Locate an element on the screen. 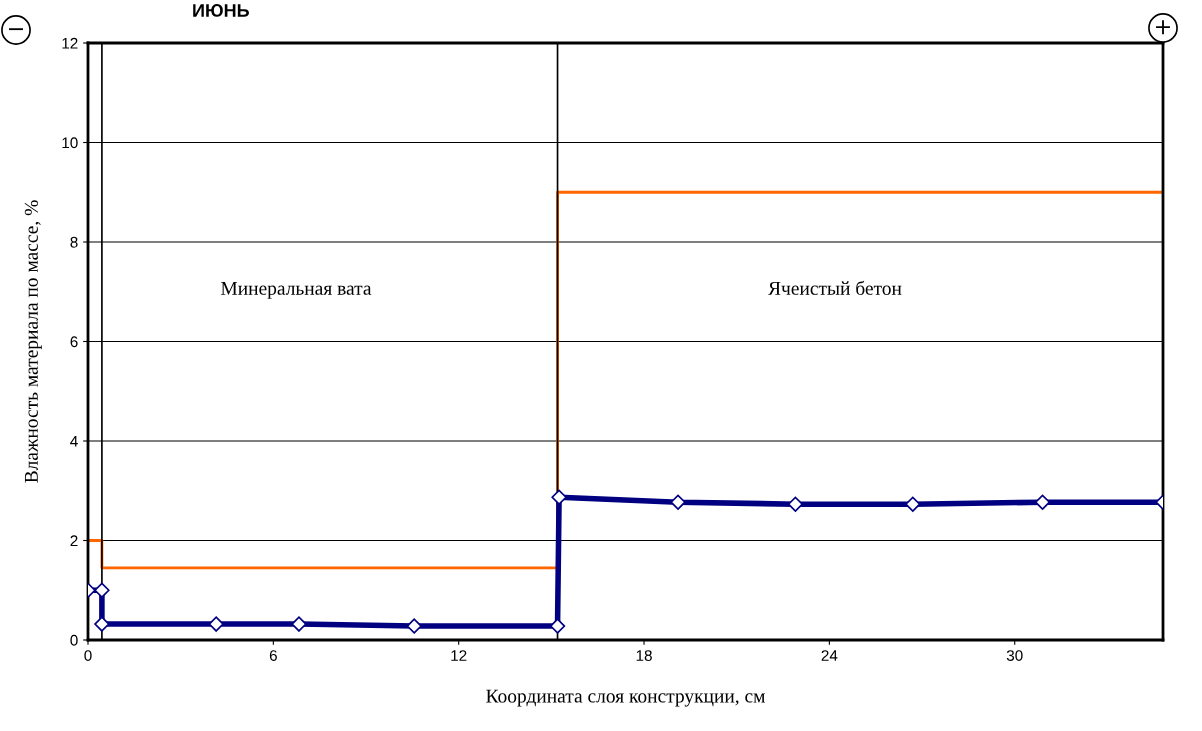 This screenshot has height=731, width=1202. x-tick-label: 0 is located at coordinates (88, 655).